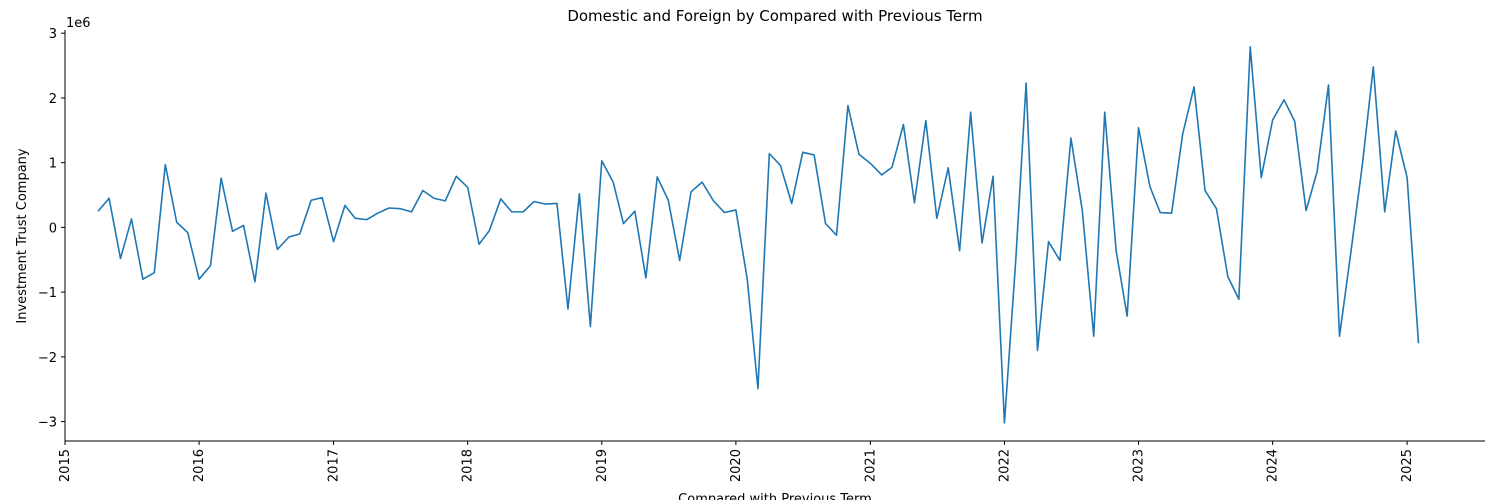 The height and width of the screenshot is (504, 1500). Describe the element at coordinates (47, 293) in the screenshot. I see `y-tick-label: −1` at that location.